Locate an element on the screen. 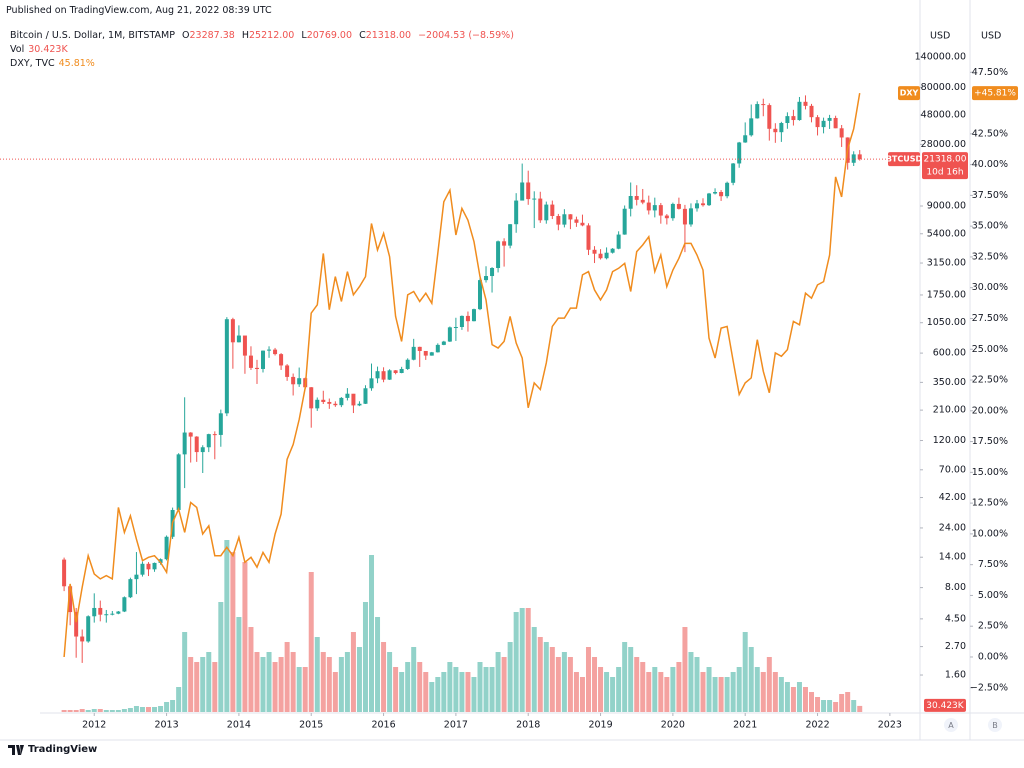 The image size is (1024, 768). x-tick-label: 2021 is located at coordinates (745, 725).